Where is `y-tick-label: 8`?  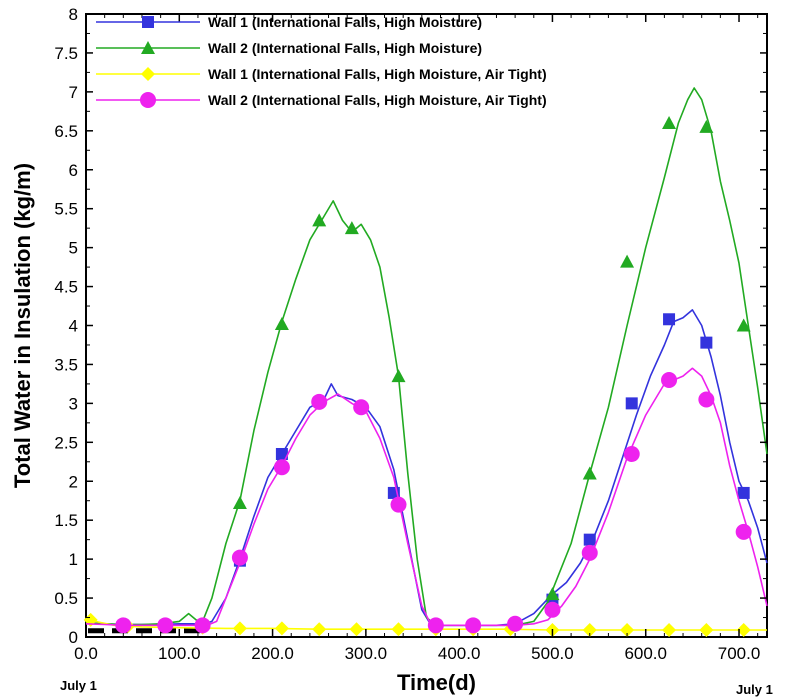 y-tick-label: 8 is located at coordinates (73, 14).